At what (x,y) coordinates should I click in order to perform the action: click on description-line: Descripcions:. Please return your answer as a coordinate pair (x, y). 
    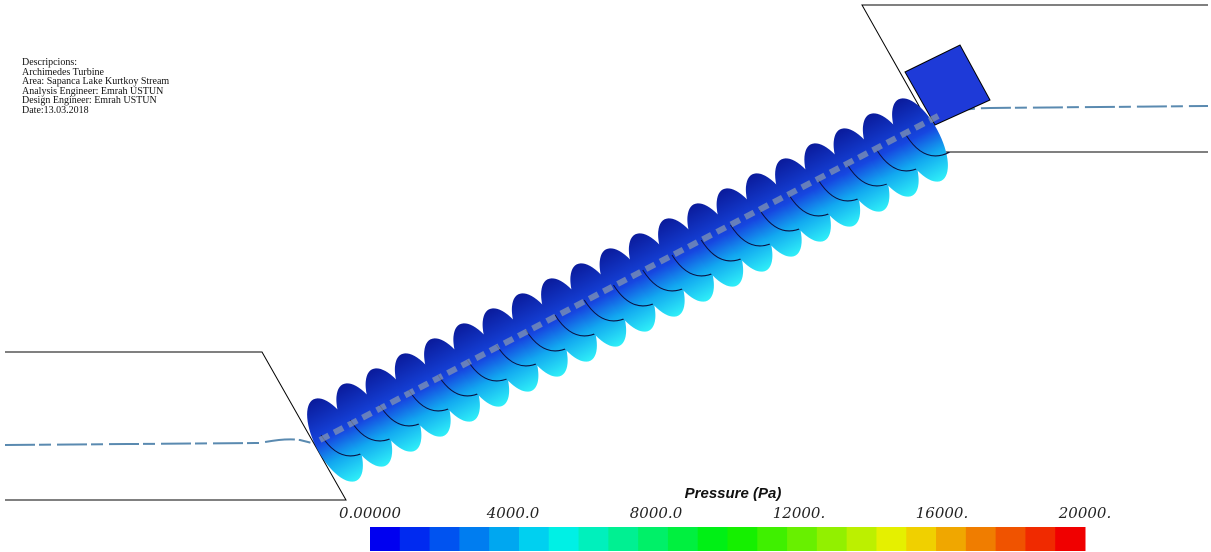
    Looking at the image, I should click on (49, 62).